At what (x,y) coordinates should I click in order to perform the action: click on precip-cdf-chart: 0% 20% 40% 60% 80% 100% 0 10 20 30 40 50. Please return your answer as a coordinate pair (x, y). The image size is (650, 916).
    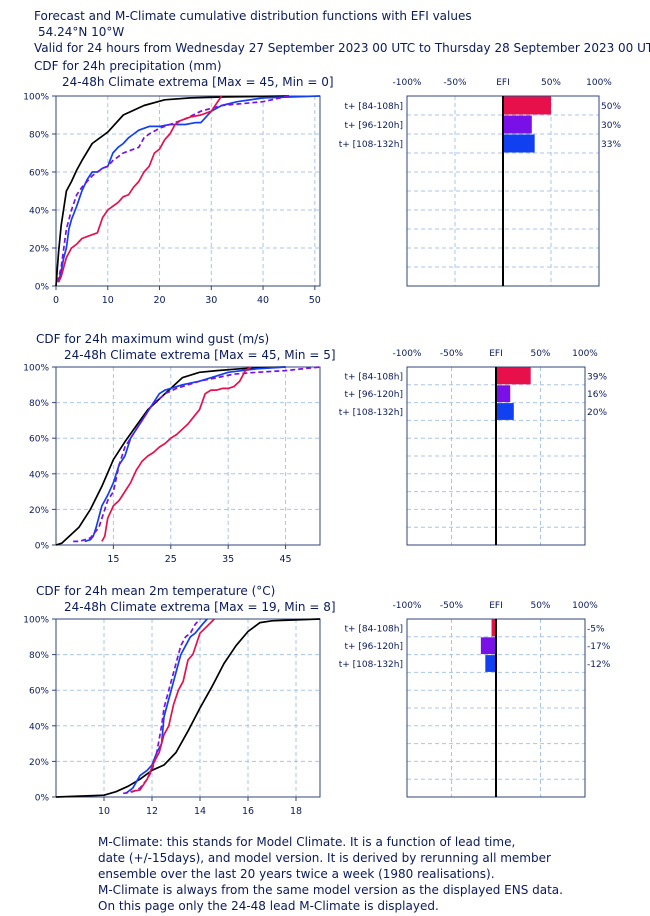
    Looking at the image, I should click on (172, 200).